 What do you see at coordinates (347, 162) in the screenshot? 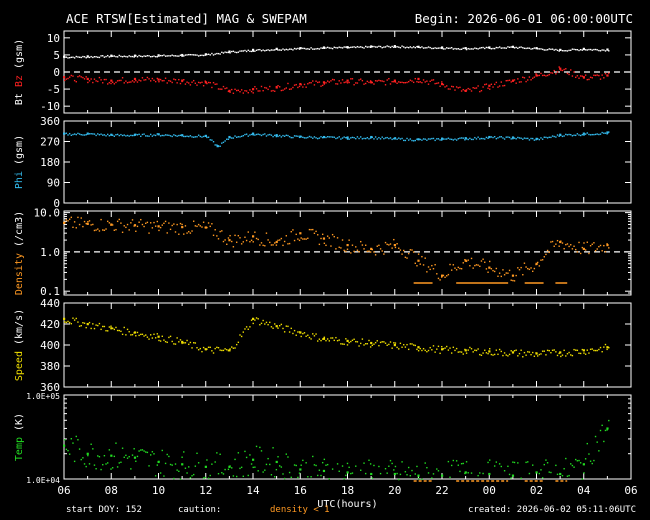
I see `panel-frame` at bounding box center [347, 162].